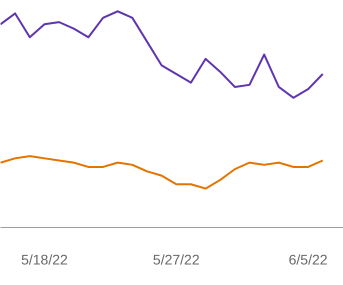 This screenshot has width=343, height=285. Describe the element at coordinates (44, 260) in the screenshot. I see `x-tick-label: 5/18/22` at that location.